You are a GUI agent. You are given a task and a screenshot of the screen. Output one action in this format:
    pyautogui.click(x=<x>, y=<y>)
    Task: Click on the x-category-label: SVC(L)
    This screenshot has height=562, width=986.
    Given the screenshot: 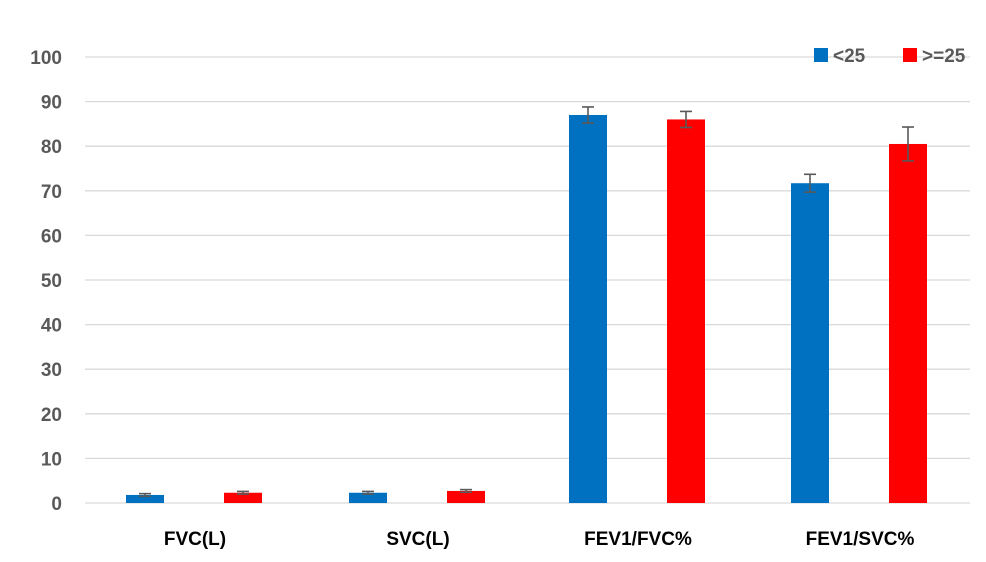 What is the action you would take?
    pyautogui.click(x=417, y=539)
    